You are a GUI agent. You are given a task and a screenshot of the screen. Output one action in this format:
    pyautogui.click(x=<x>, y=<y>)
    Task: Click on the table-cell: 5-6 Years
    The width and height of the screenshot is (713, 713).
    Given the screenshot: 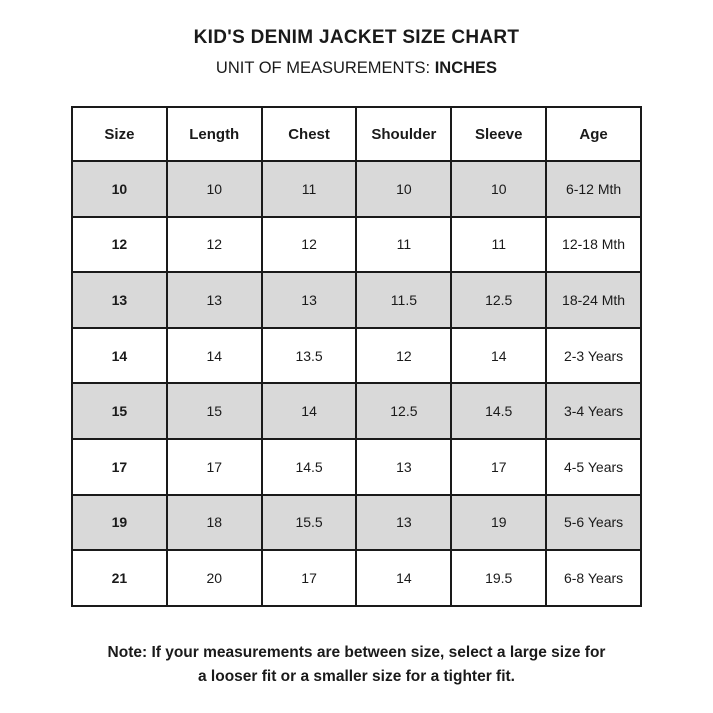 What is the action you would take?
    pyautogui.click(x=593, y=522)
    